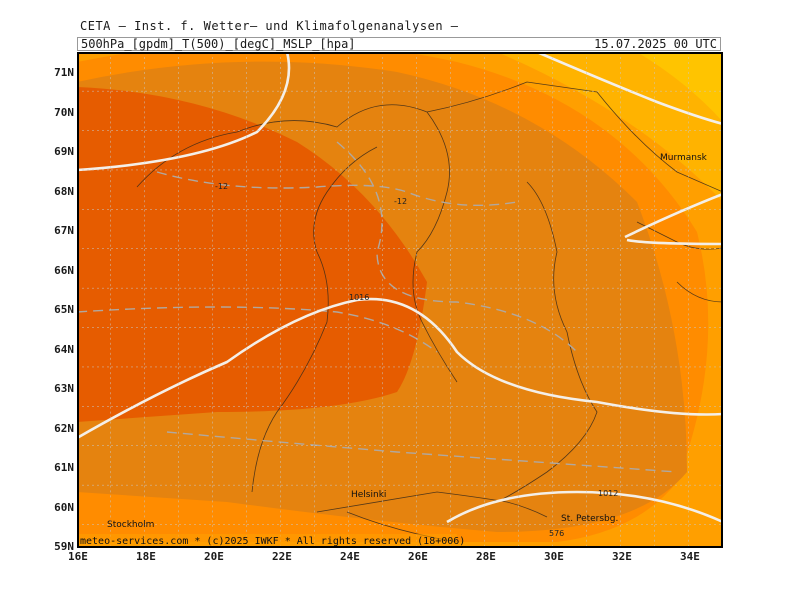 This screenshot has width=800, height=600. I want to click on lat-label-60n: 60N, so click(64, 507).